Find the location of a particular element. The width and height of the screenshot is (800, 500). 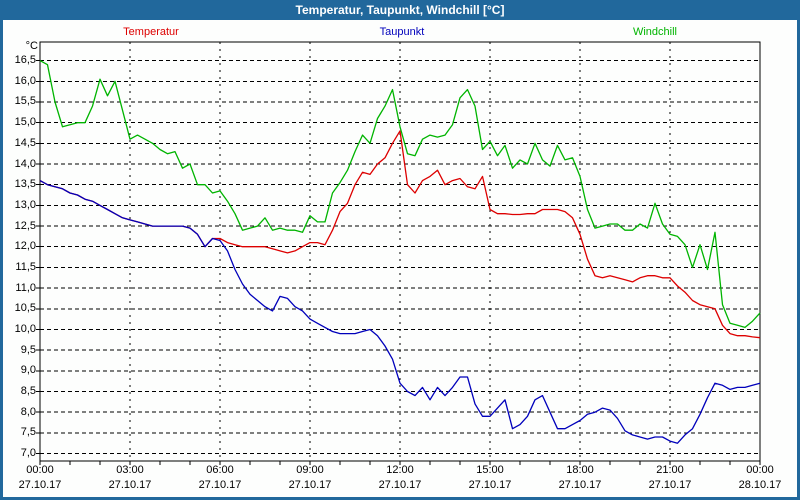

x-tick-time-label: 03:00 is located at coordinates (130, 470).